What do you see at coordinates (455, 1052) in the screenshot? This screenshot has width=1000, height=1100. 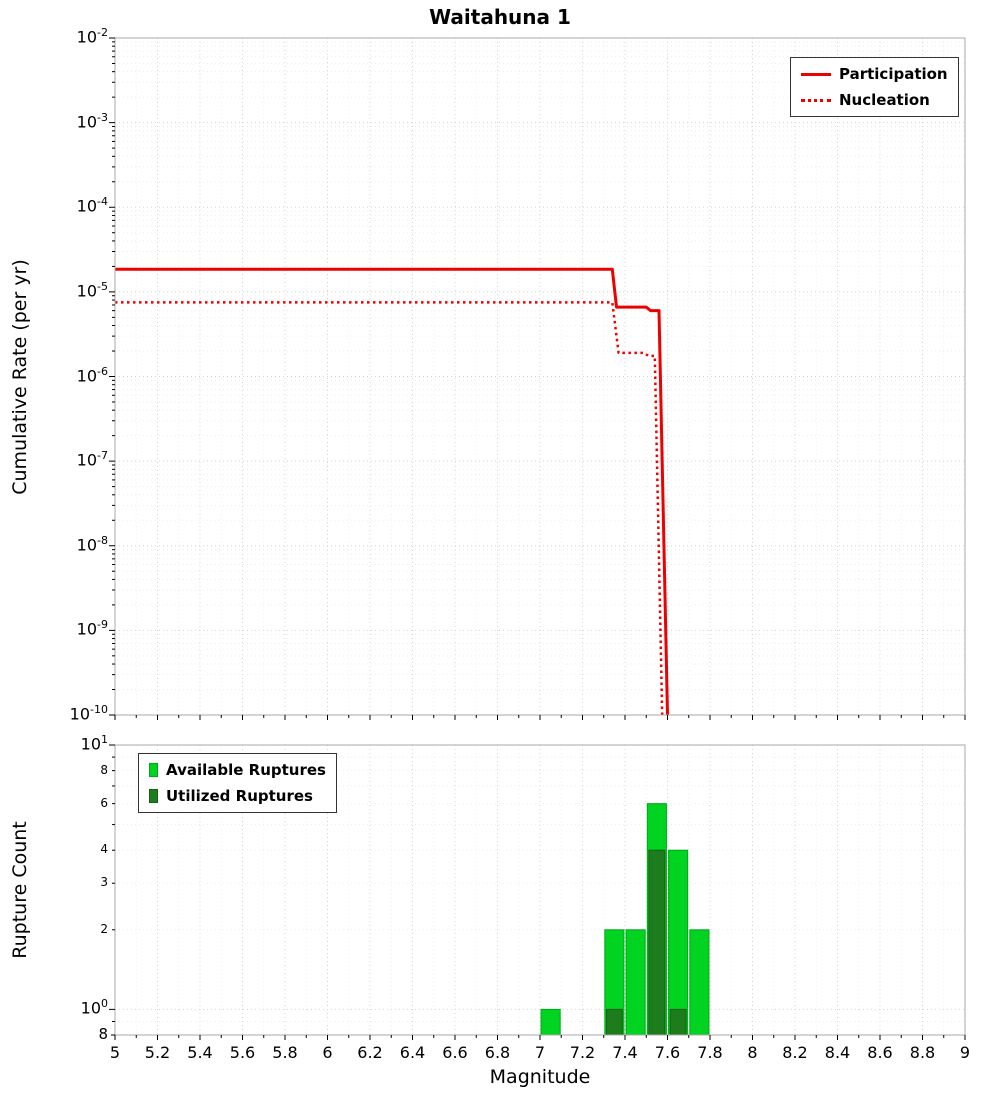 I see `x-tick-label: 6.6` at bounding box center [455, 1052].